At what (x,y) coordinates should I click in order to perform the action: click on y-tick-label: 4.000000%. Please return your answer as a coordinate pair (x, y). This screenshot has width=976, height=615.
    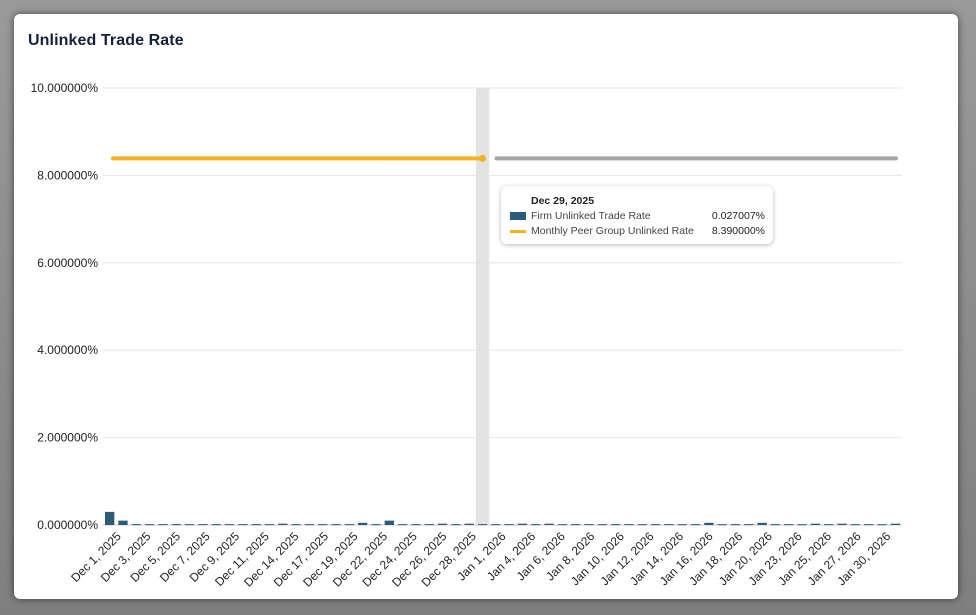
    Looking at the image, I should click on (67, 350).